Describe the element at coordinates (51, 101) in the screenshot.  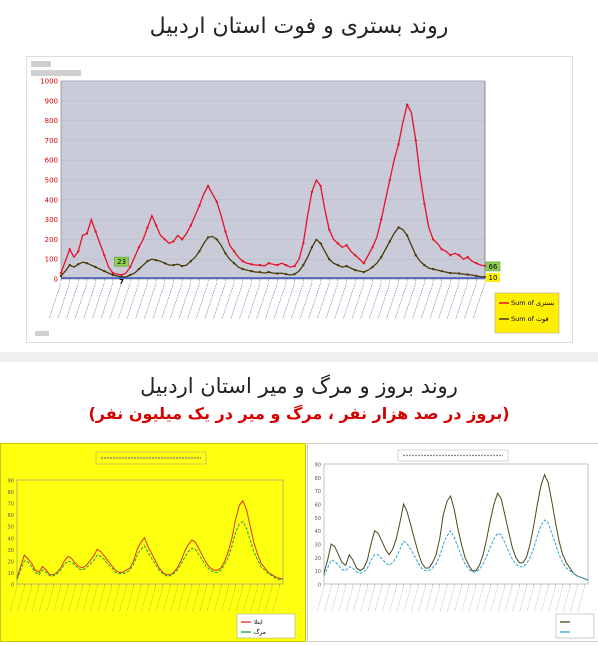
I see `y-tick-label: 900` at that location.